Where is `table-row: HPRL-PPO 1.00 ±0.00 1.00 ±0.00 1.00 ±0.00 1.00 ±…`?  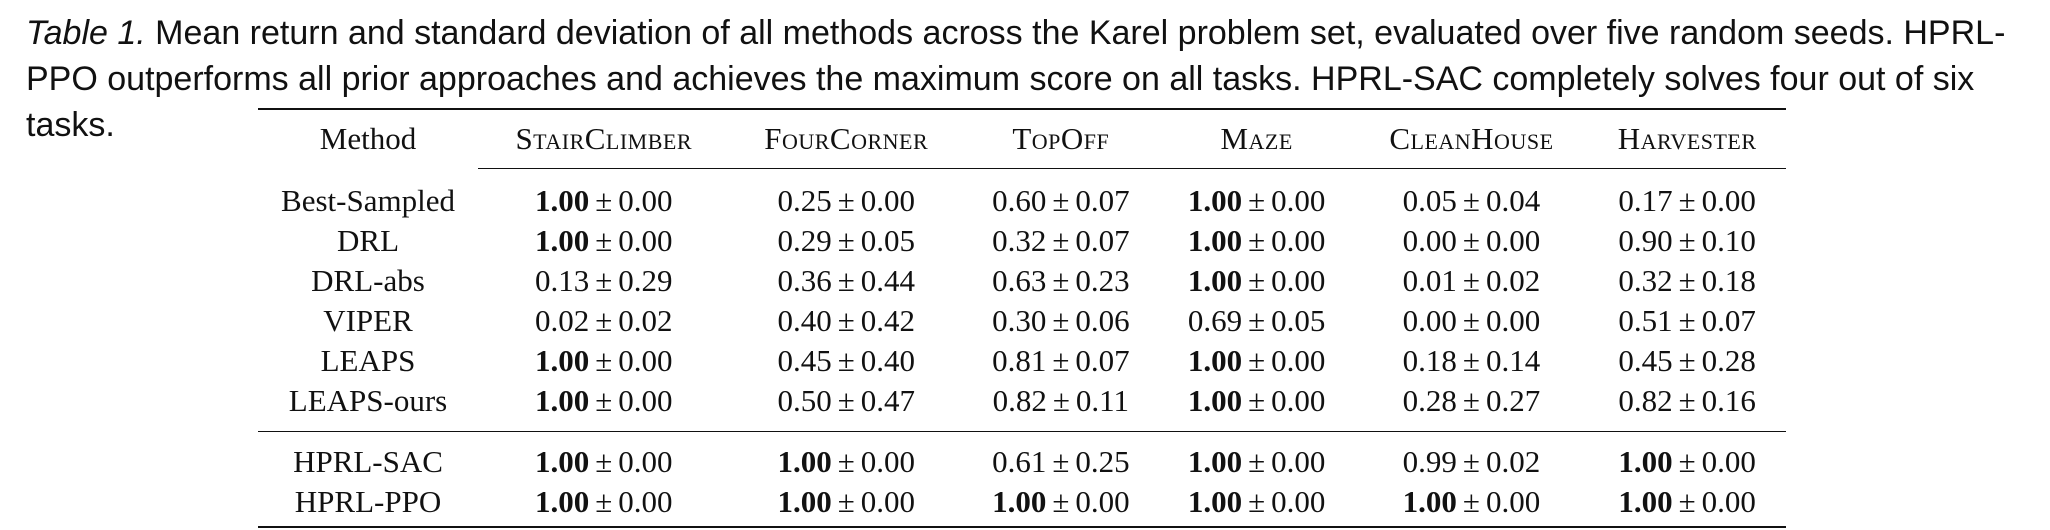 table-row: HPRL-PPO 1.00 ±0.00 1.00 ±0.00 1.00 ±0.00 1.00 ±… is located at coordinates (1022, 504).